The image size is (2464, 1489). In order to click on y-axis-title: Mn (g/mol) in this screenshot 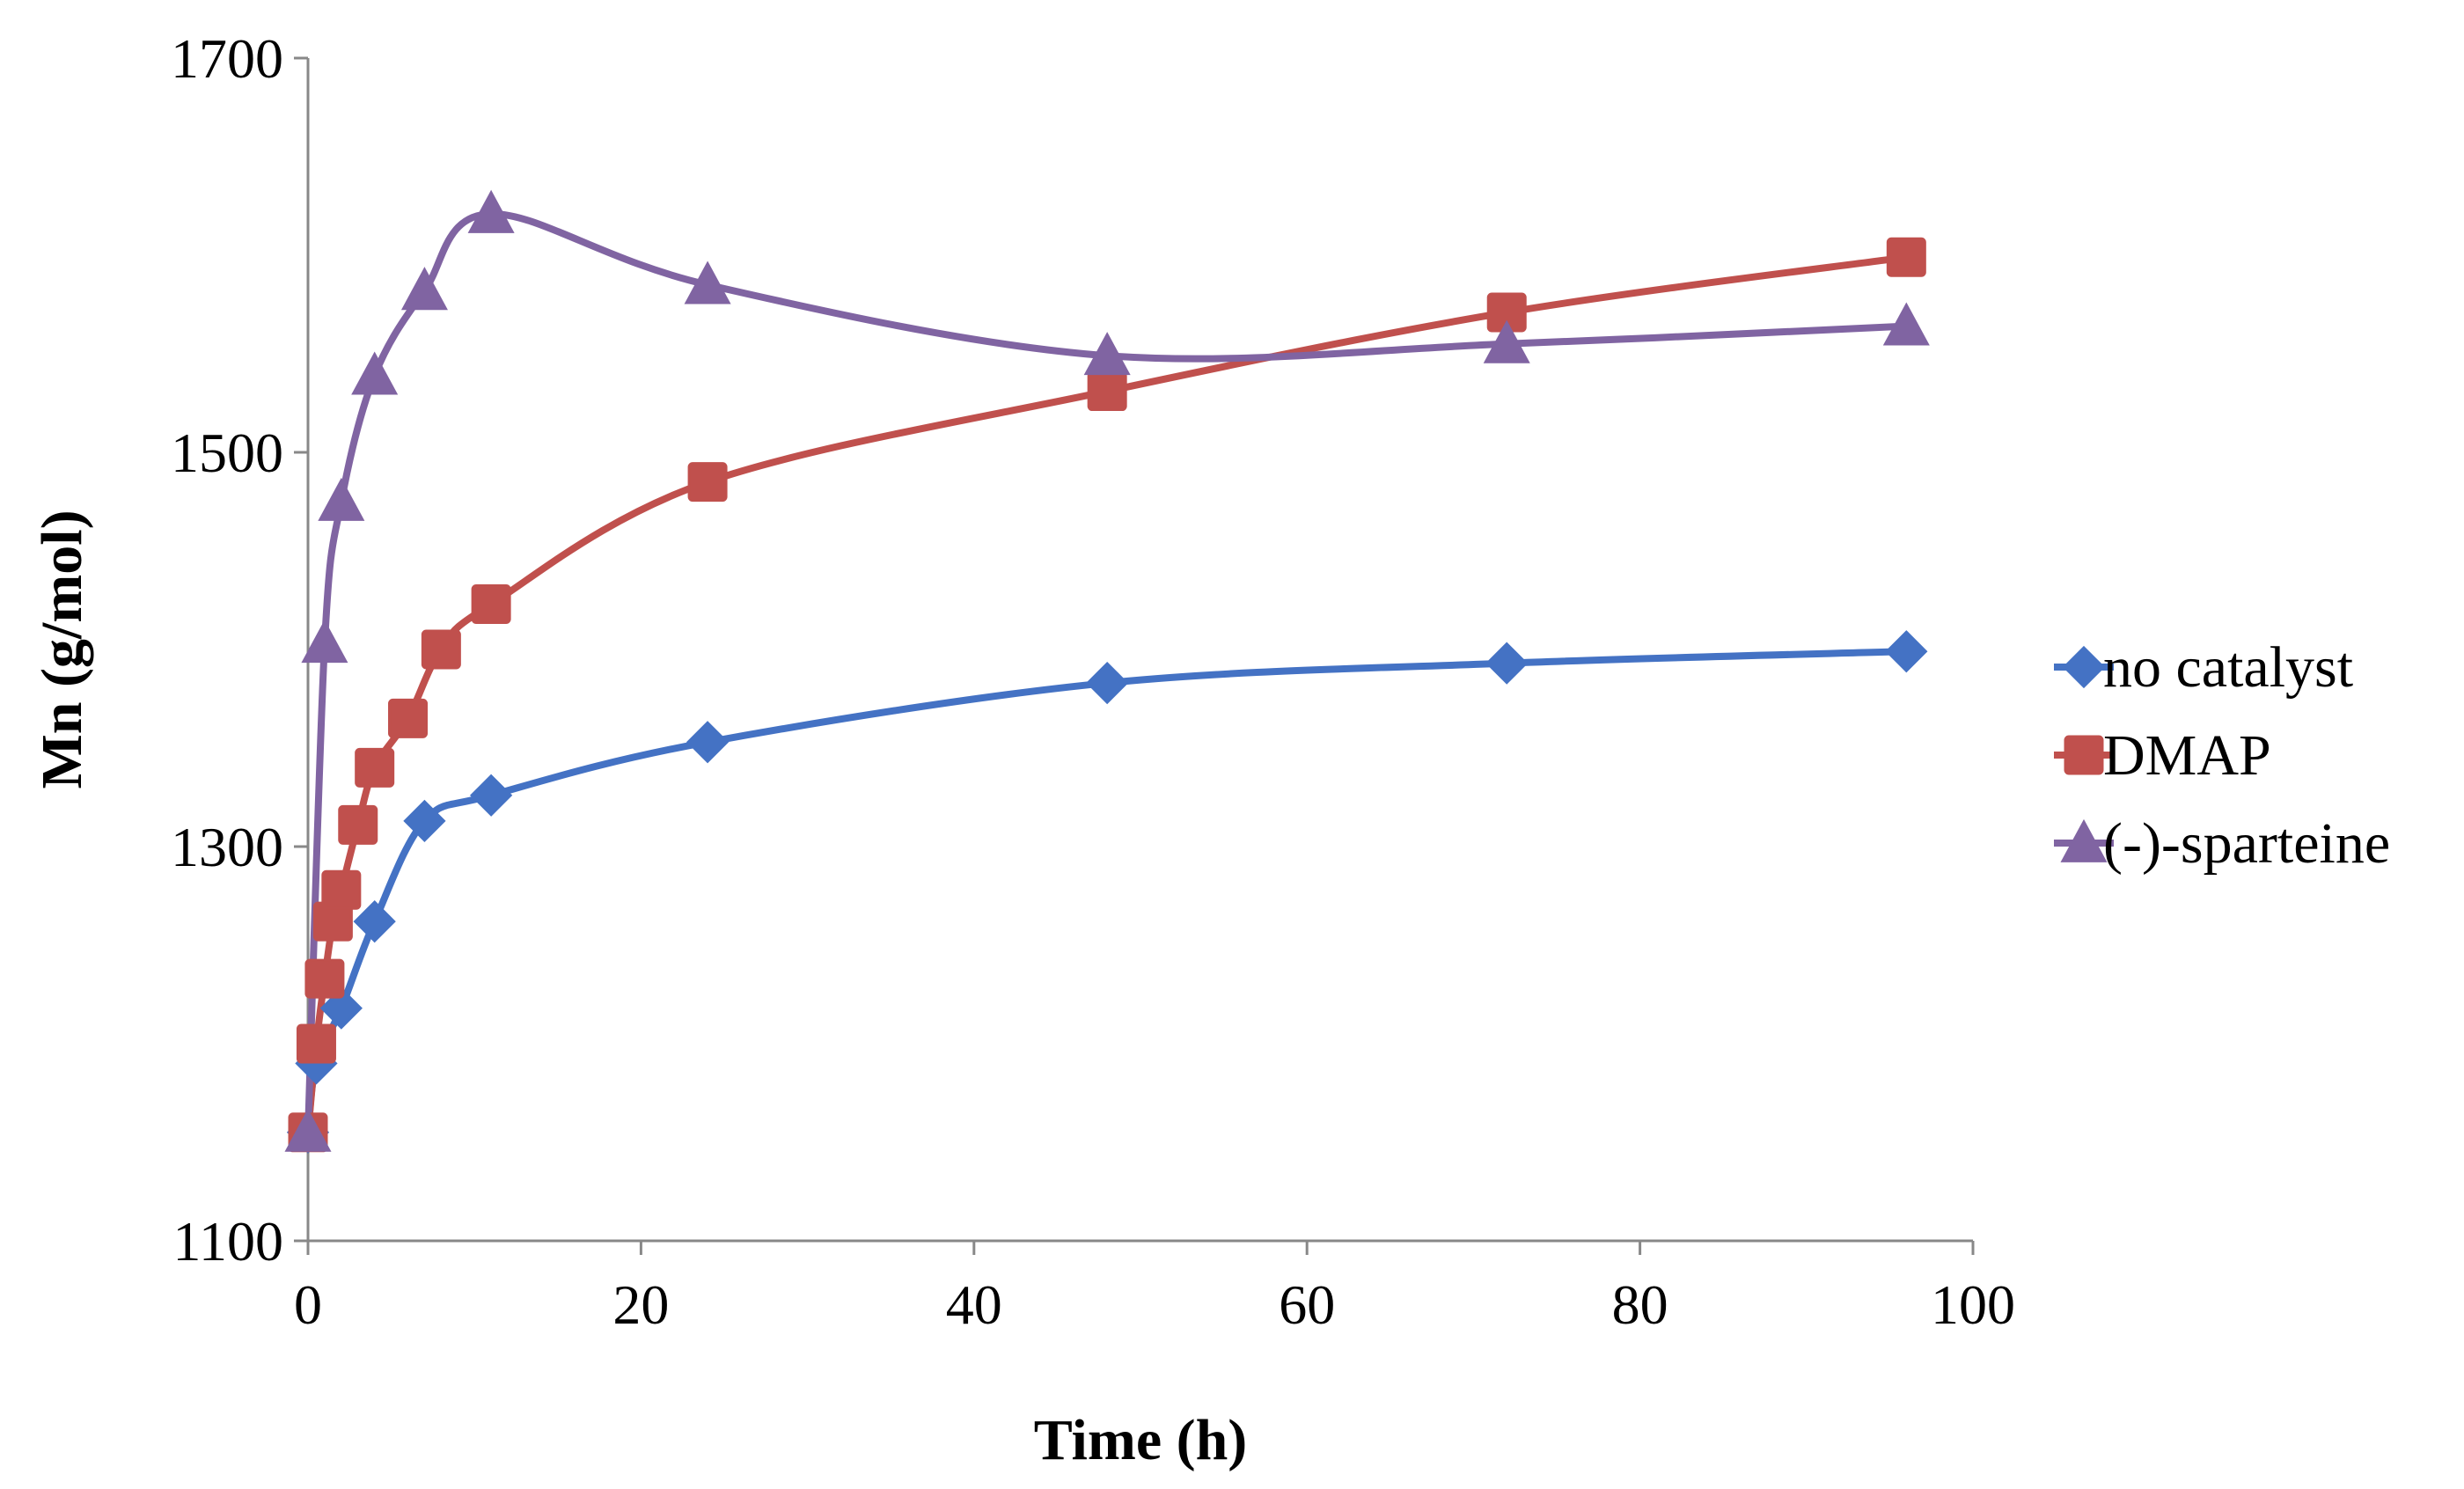, I will do `click(62, 650)`.